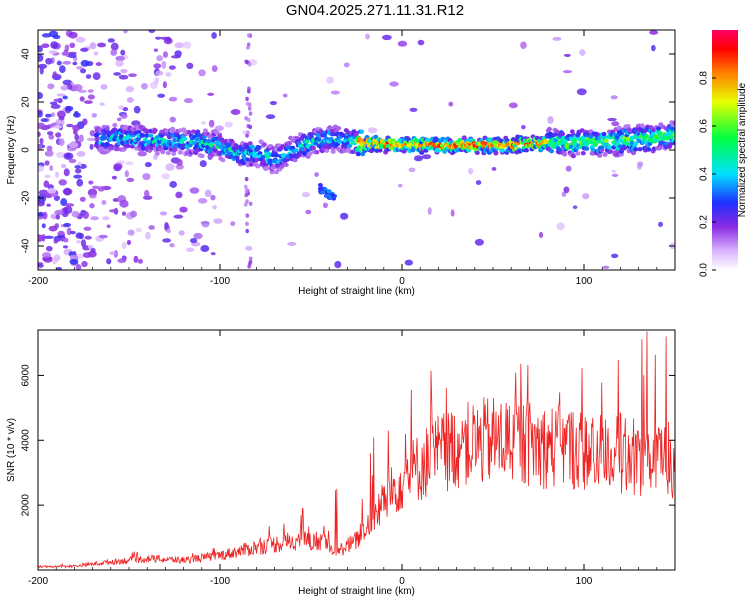  What do you see at coordinates (356, 591) in the screenshot?
I see `x-axis-label: Height of straight line (km)` at bounding box center [356, 591].